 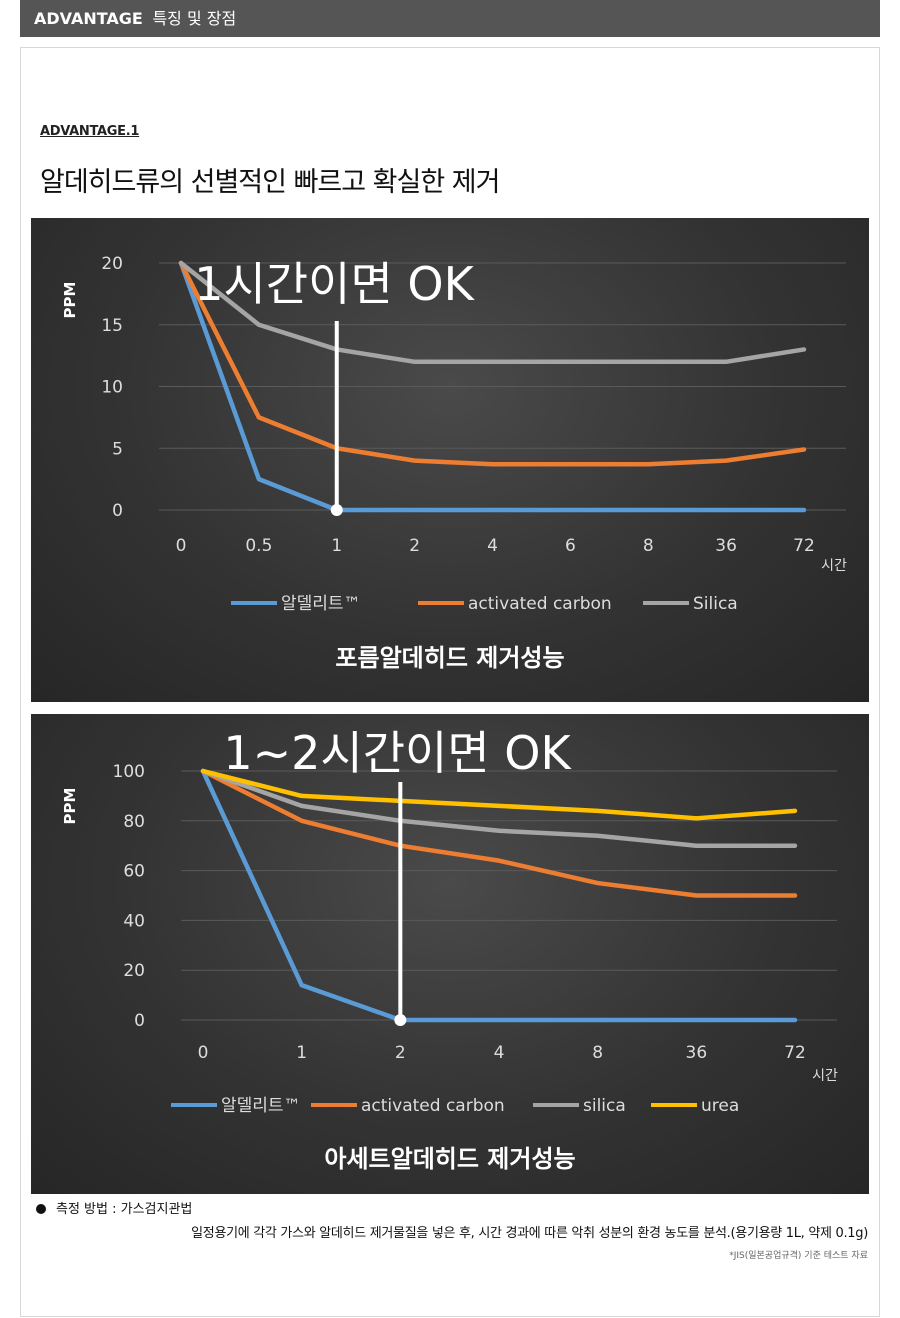 I want to click on section-title: 알데히드류의 선별적인 빠르고 확실한 제거, so click(x=270, y=182).